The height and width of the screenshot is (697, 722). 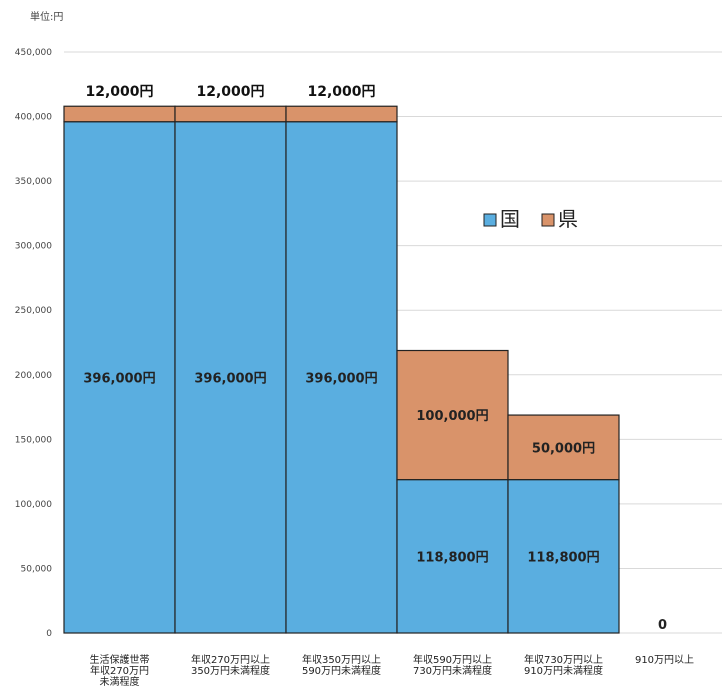 I want to click on value-label-zero: 0, so click(x=662, y=625).